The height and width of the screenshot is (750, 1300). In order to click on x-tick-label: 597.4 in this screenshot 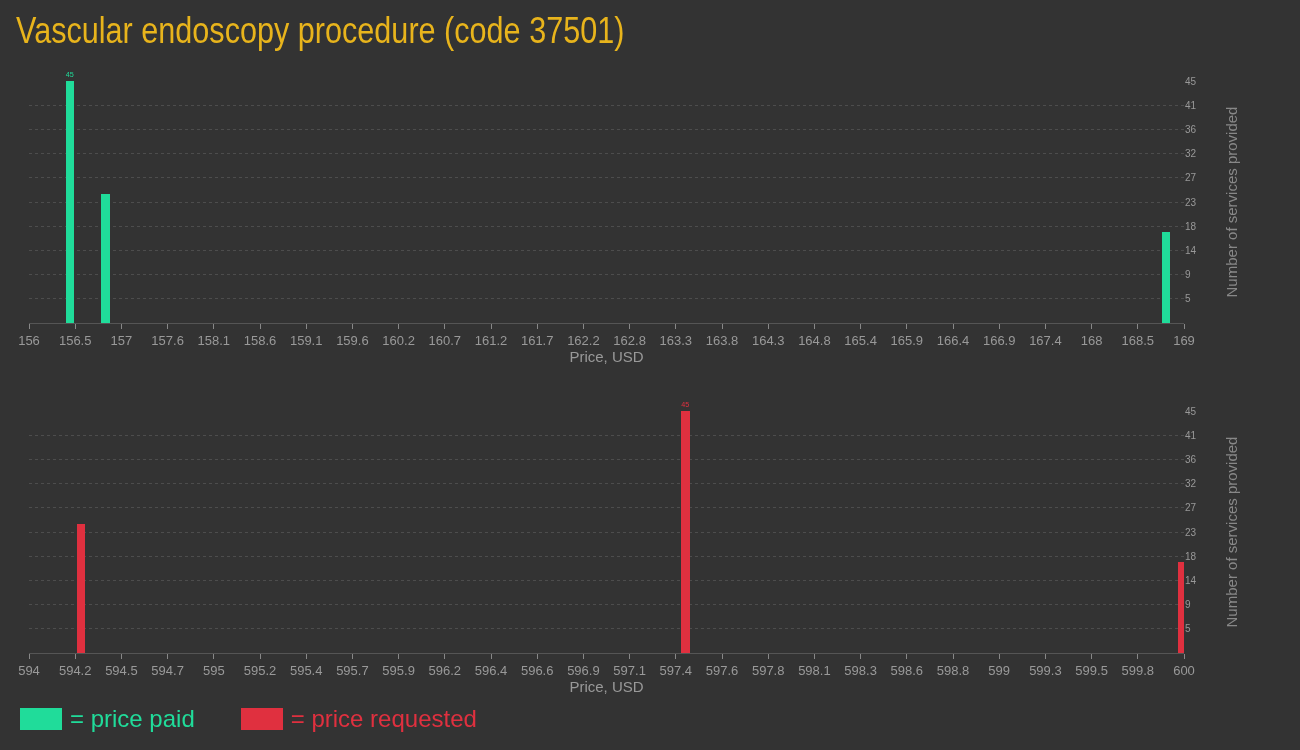, I will do `click(676, 670)`.